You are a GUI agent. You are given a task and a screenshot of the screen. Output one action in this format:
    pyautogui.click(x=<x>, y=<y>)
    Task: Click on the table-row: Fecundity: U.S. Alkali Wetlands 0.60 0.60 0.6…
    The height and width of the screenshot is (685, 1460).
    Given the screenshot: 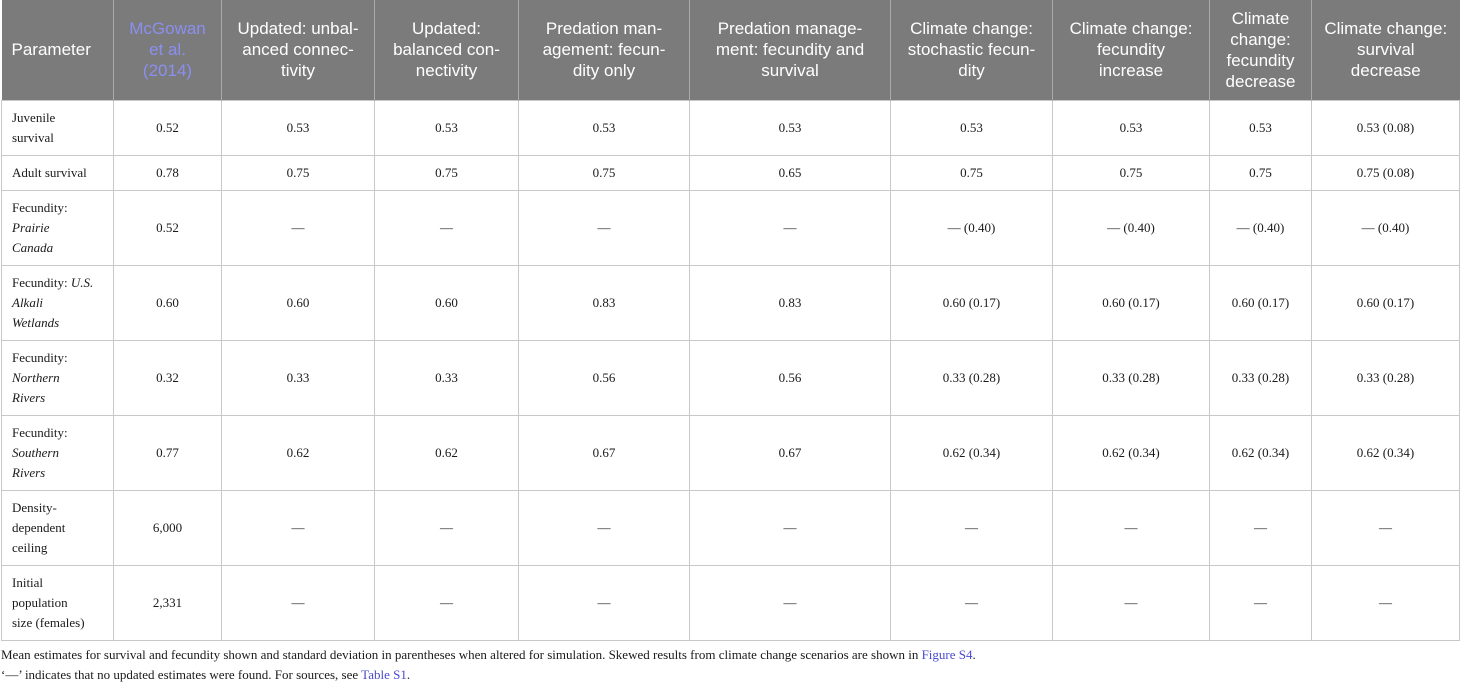 What is the action you would take?
    pyautogui.click(x=730, y=302)
    